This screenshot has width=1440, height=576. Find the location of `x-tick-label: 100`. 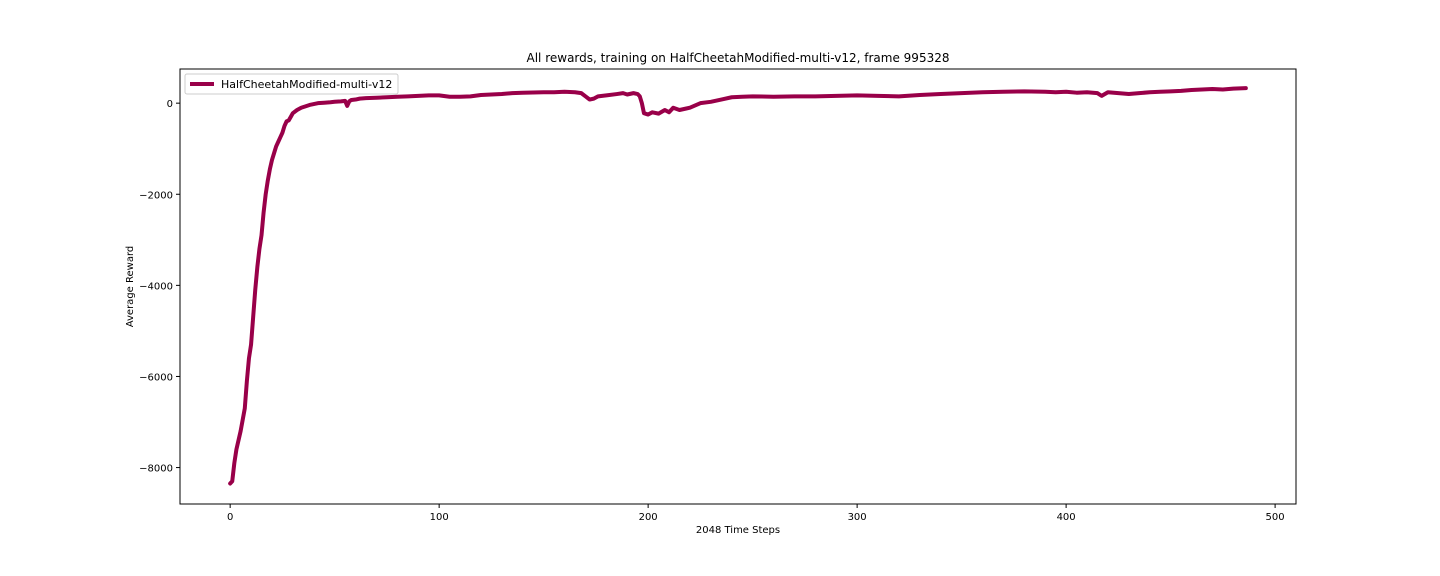

x-tick-label: 100 is located at coordinates (439, 517).